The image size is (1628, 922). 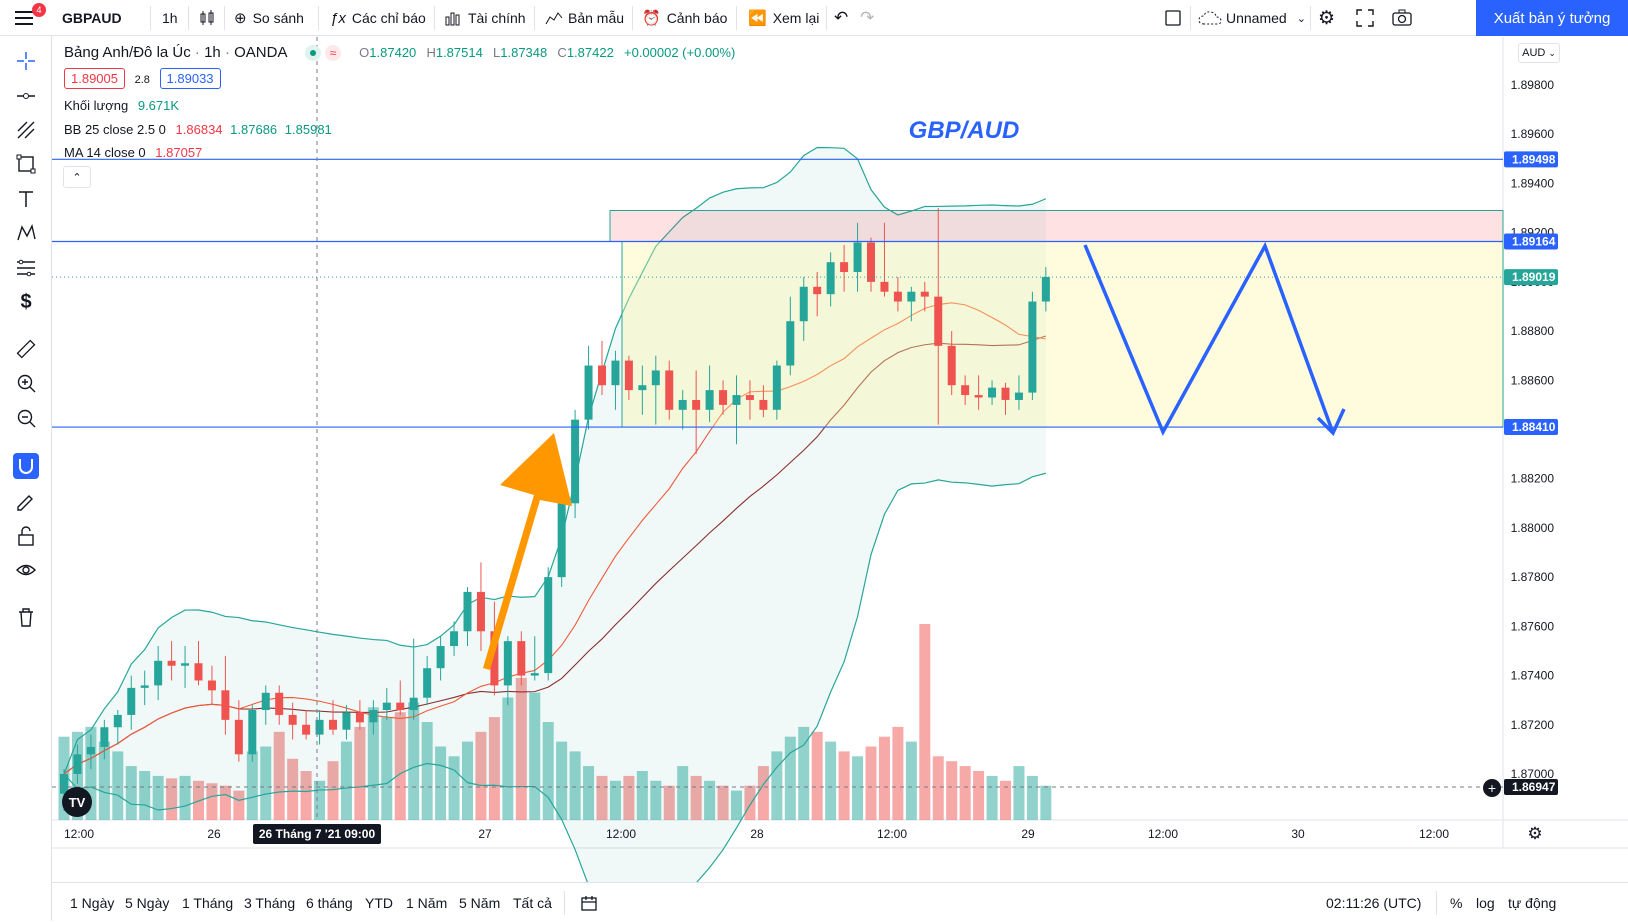 I want to click on alerts-button: ⏰ Cảnh báo, so click(x=684, y=18).